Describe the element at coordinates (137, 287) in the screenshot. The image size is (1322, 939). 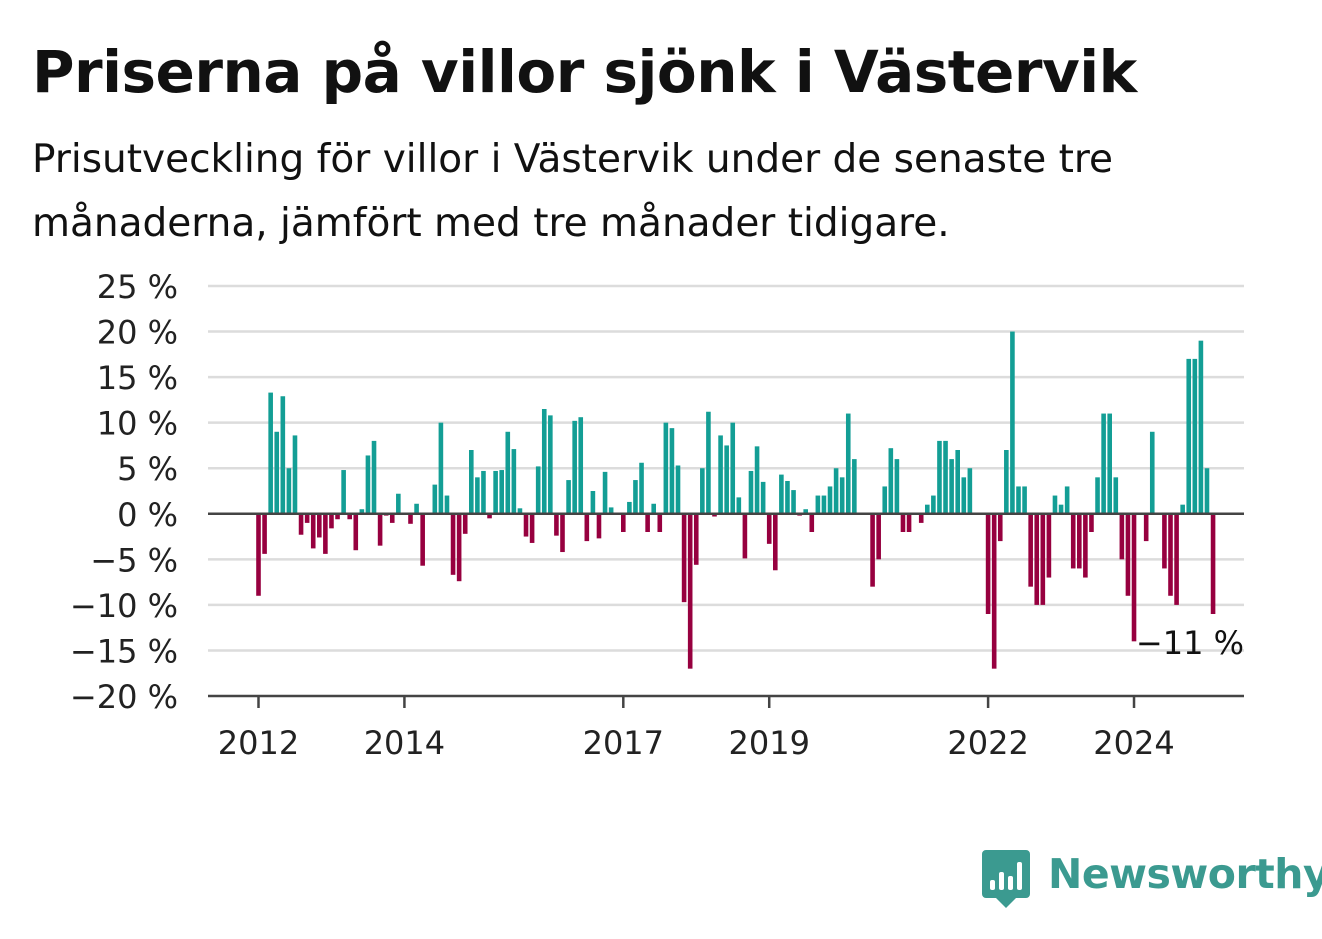
I see `y-tick-label: 25 %` at that location.